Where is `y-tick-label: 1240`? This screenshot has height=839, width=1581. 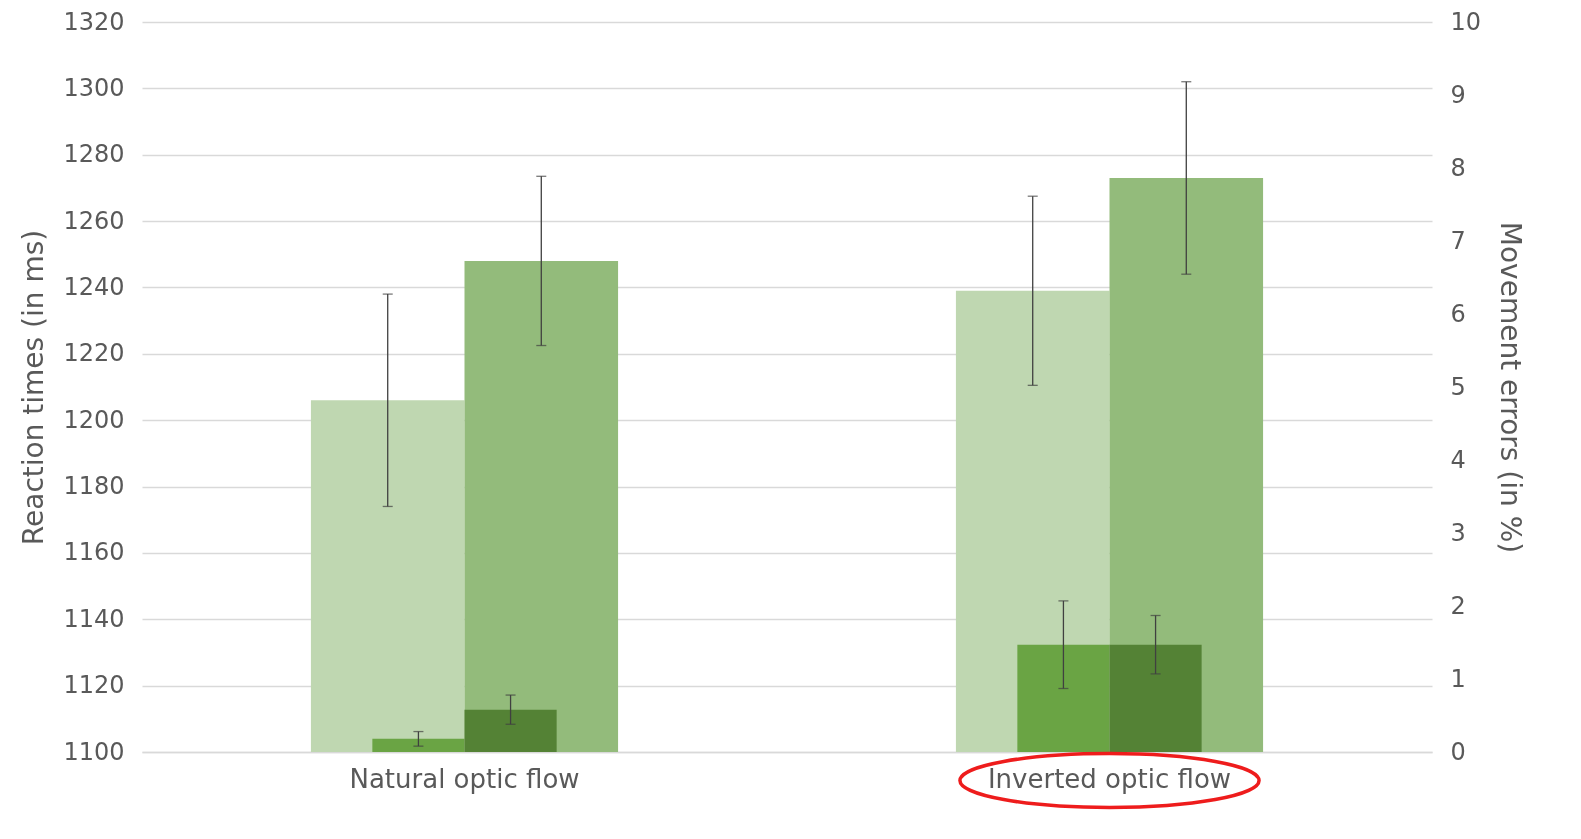 y-tick-label: 1240 is located at coordinates (94, 286).